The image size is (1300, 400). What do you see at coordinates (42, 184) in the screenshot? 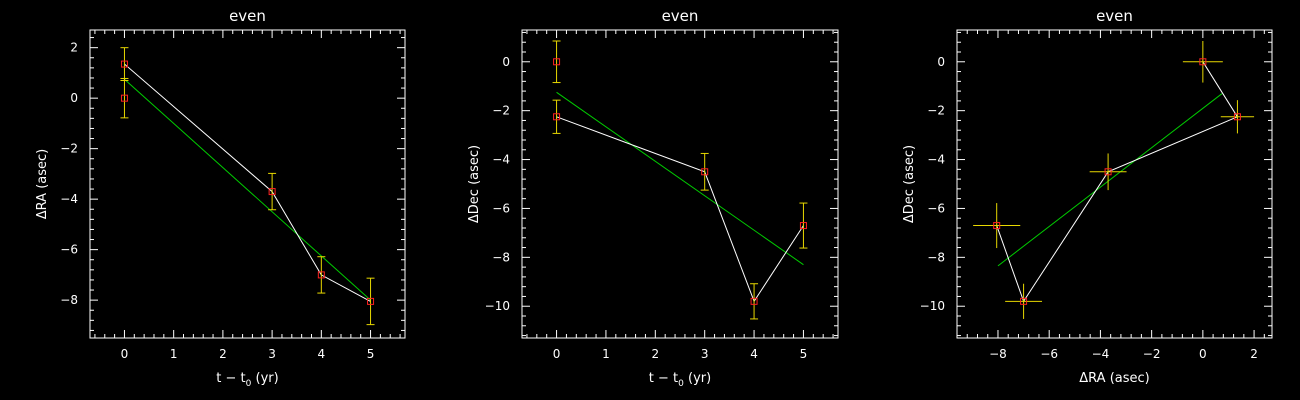
I see `y-axis-label: ΔRA (asec)` at bounding box center [42, 184].